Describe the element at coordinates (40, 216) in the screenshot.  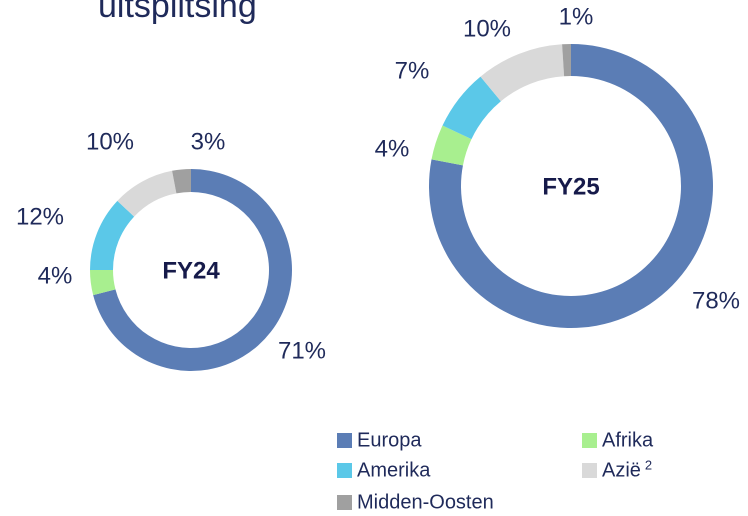
I see `data-label: 12%` at that location.